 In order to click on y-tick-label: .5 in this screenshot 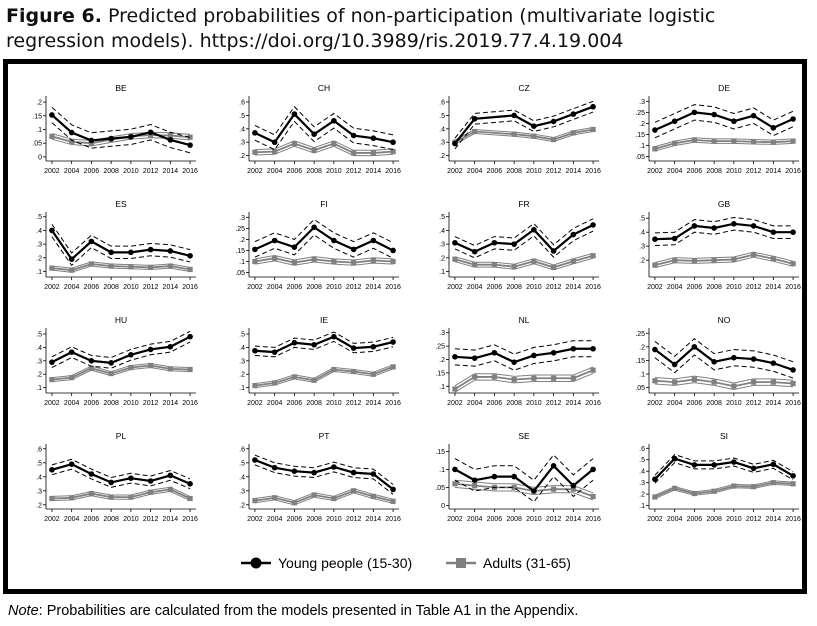, I will do `click(642, 460)`.